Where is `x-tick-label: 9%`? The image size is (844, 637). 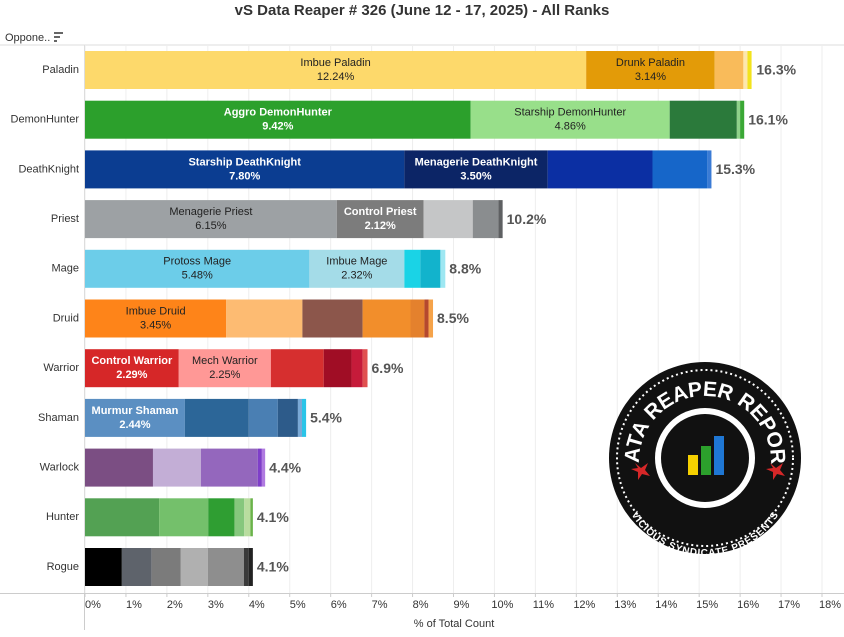 x-tick-label: 9% is located at coordinates (462, 605).